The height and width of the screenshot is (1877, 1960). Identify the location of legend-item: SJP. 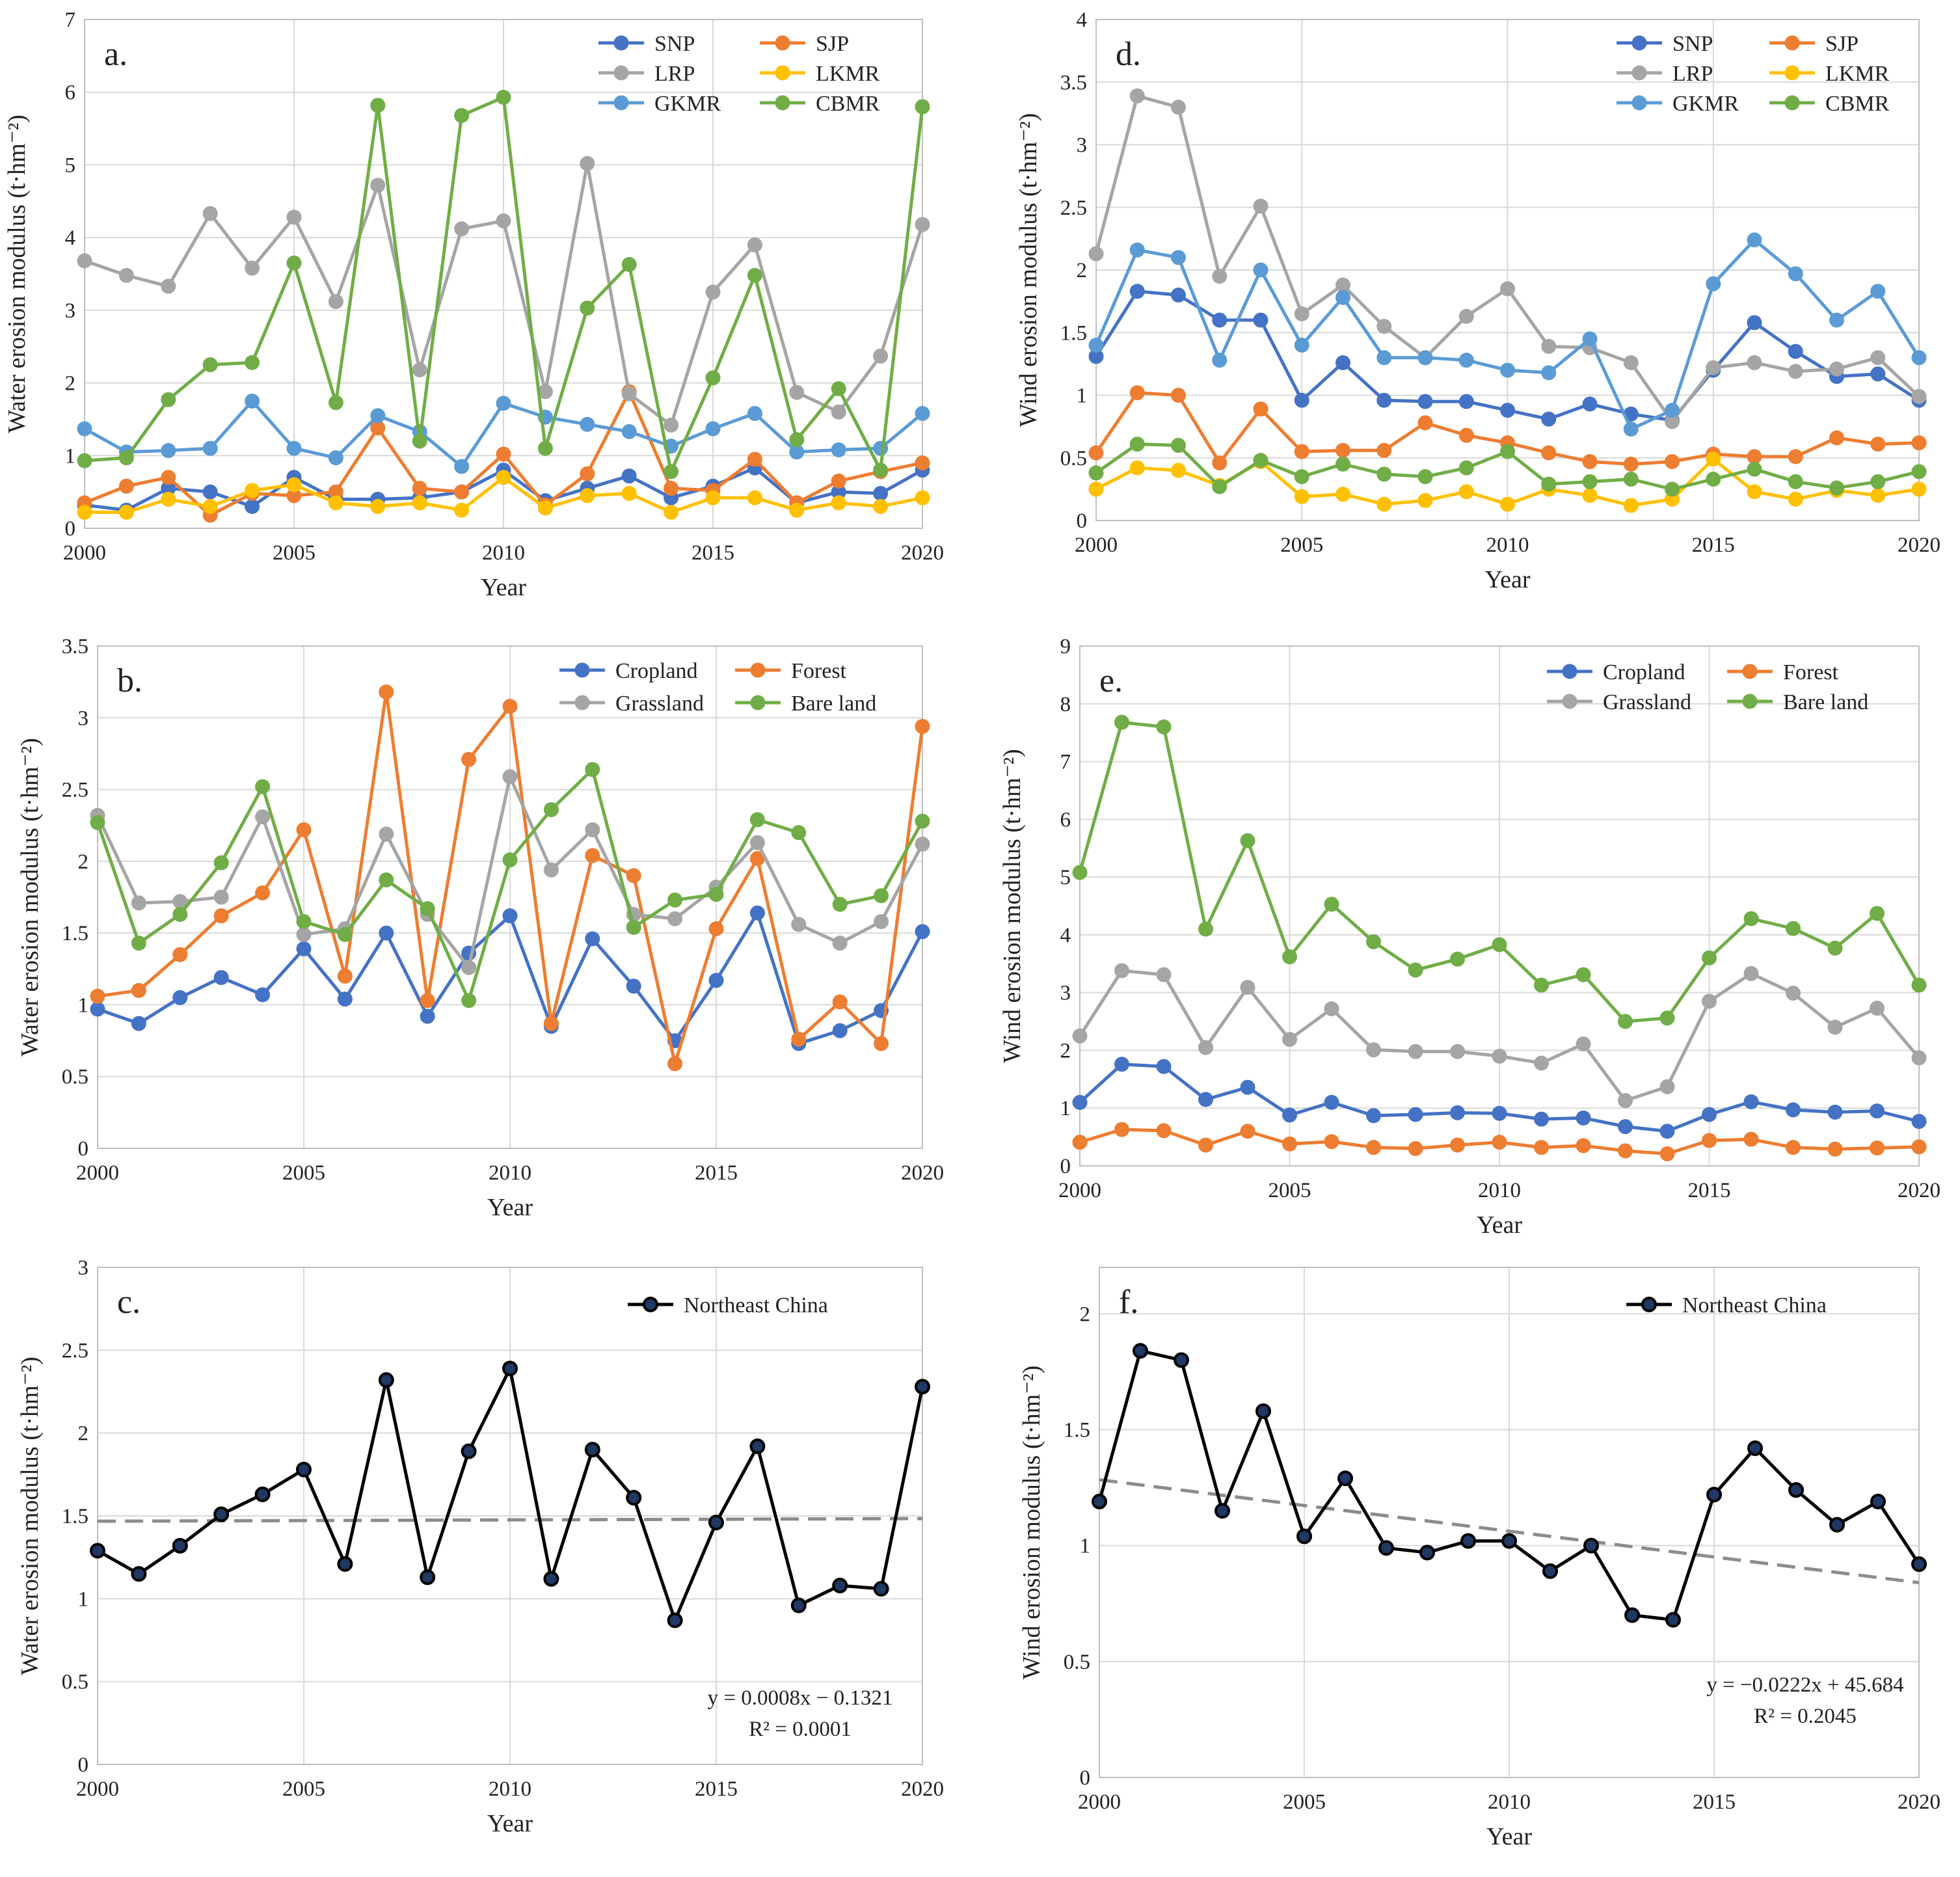
(805, 44).